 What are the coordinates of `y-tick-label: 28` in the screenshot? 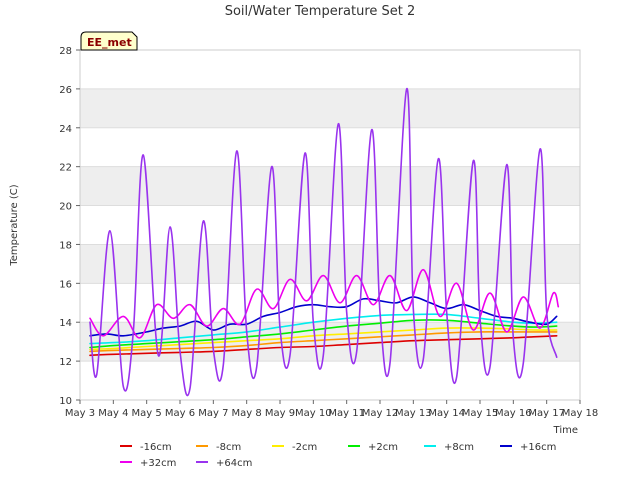 It's located at (65, 51).